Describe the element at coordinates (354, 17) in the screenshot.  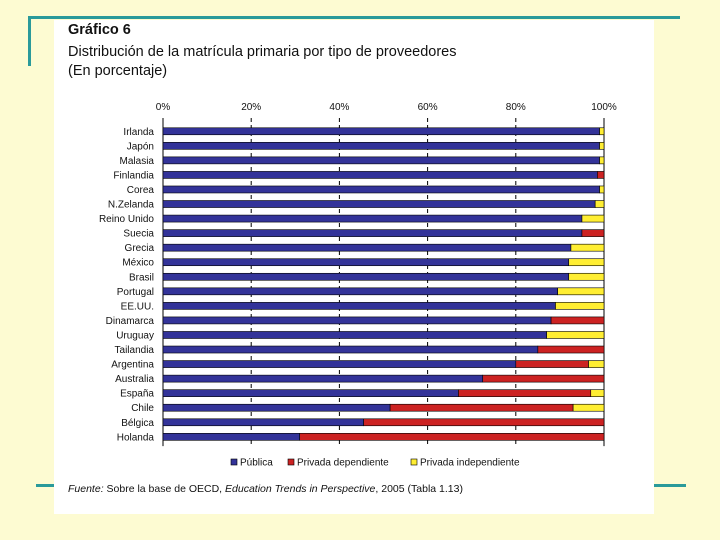
I see `decorative-line-top` at that location.